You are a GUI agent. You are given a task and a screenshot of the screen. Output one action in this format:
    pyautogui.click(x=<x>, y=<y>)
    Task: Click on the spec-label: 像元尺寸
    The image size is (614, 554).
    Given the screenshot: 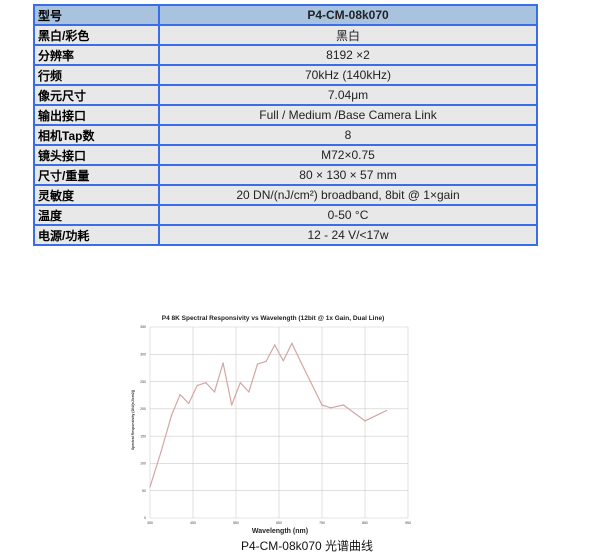 What is the action you would take?
    pyautogui.click(x=96, y=95)
    